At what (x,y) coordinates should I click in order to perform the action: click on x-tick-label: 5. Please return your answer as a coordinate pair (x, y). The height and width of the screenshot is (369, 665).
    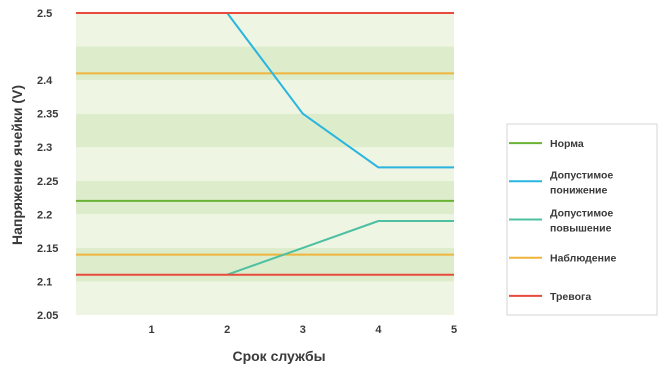
    Looking at the image, I should click on (454, 330).